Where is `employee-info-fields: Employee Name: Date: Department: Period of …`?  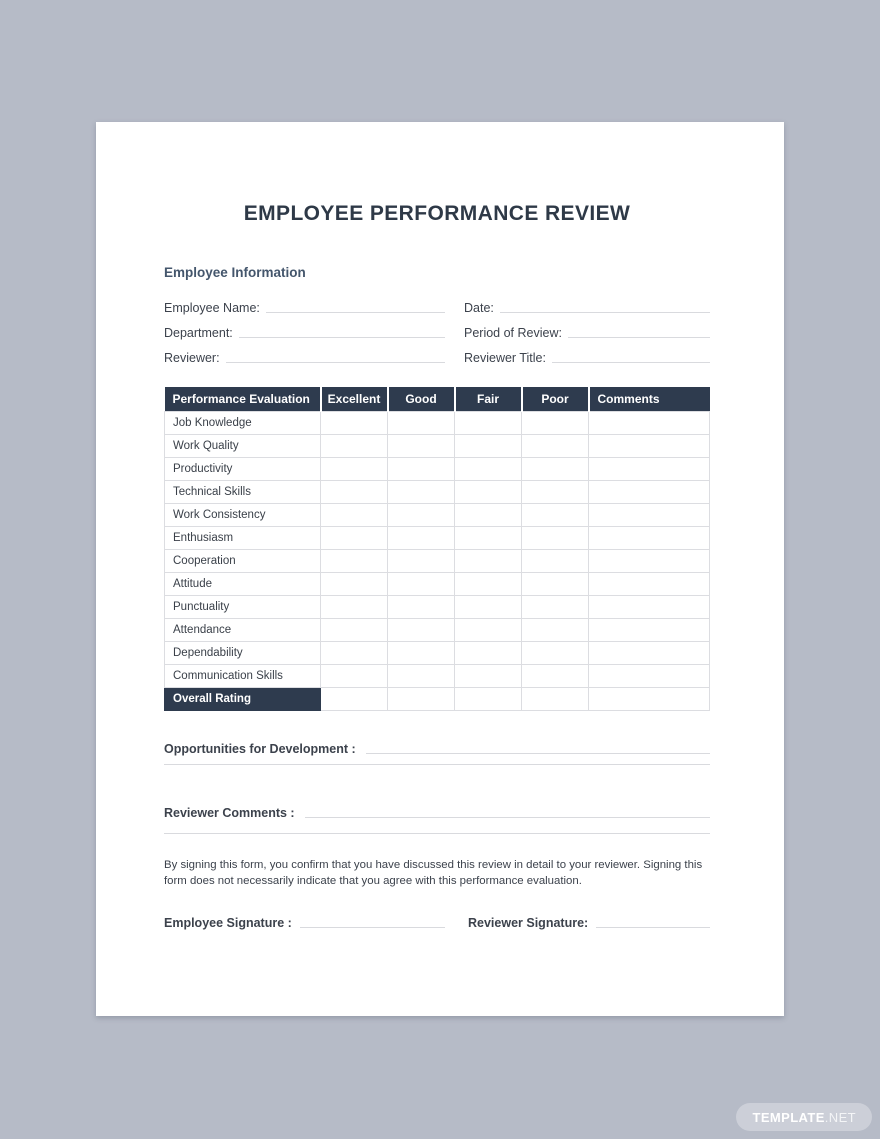 employee-info-fields: Employee Name: Date: Department: Period of … is located at coordinates (437, 330).